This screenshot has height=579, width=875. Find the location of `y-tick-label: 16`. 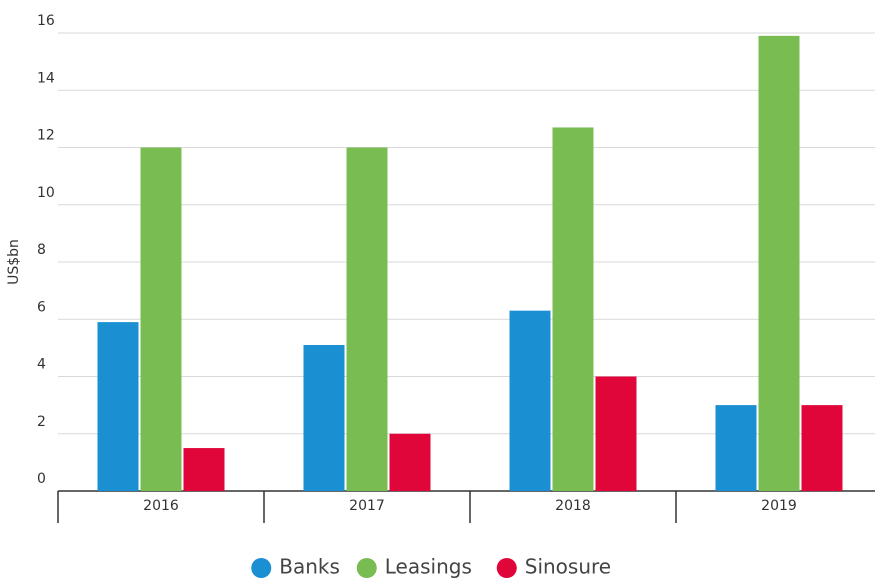

y-tick-label: 16 is located at coordinates (46, 21).